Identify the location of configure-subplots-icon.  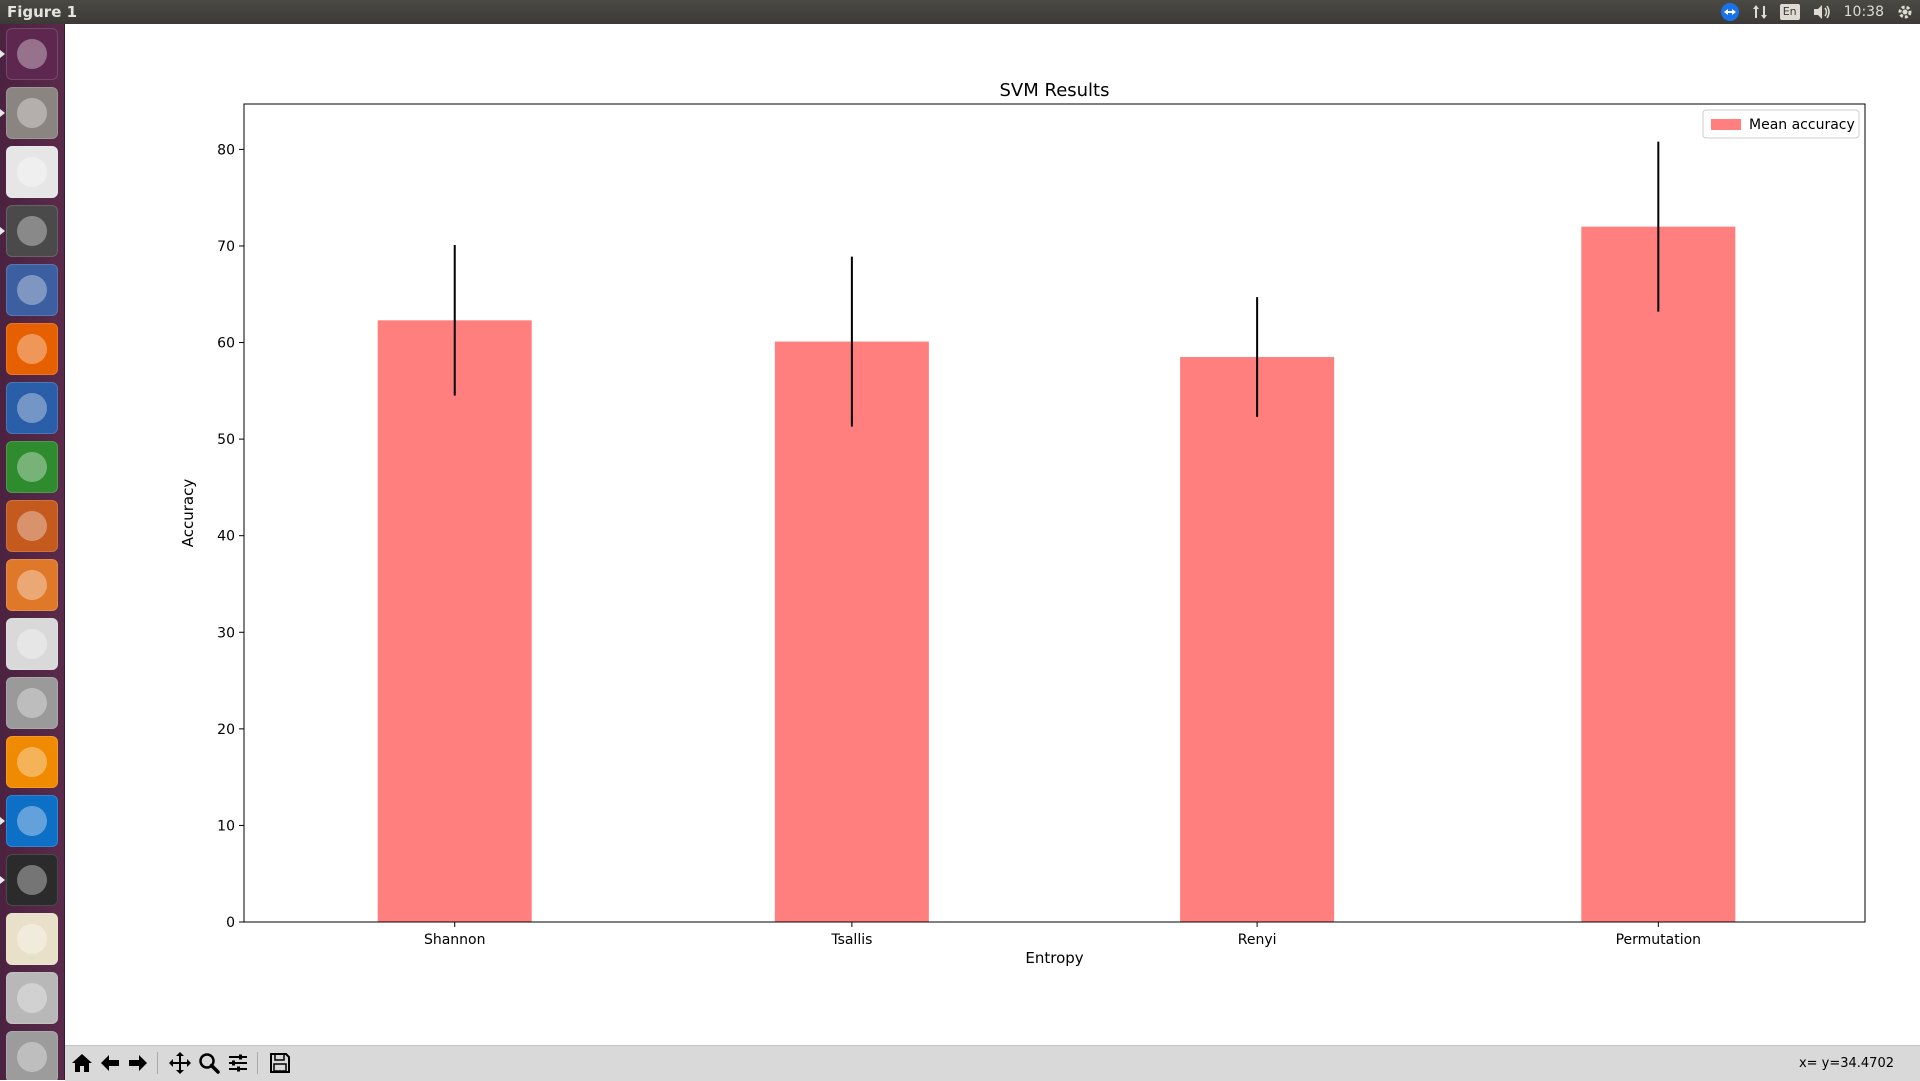
(238, 1063).